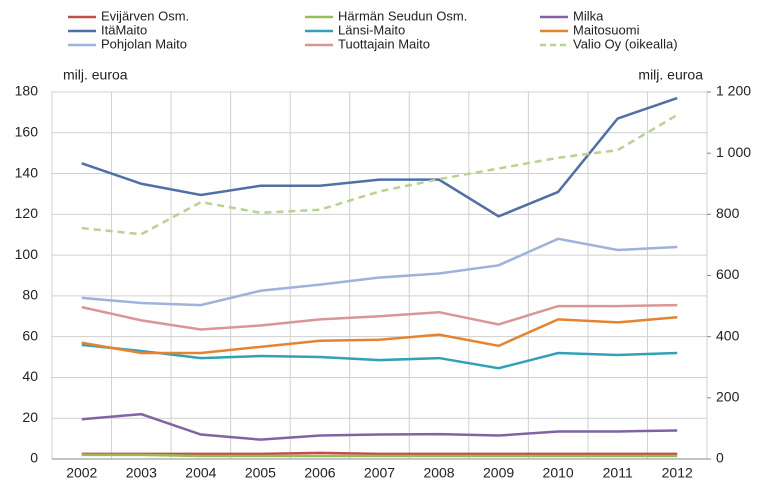 Image resolution: width=765 pixels, height=488 pixels. What do you see at coordinates (728, 213) in the screenshot?
I see `y2-tick-label: 800` at bounding box center [728, 213].